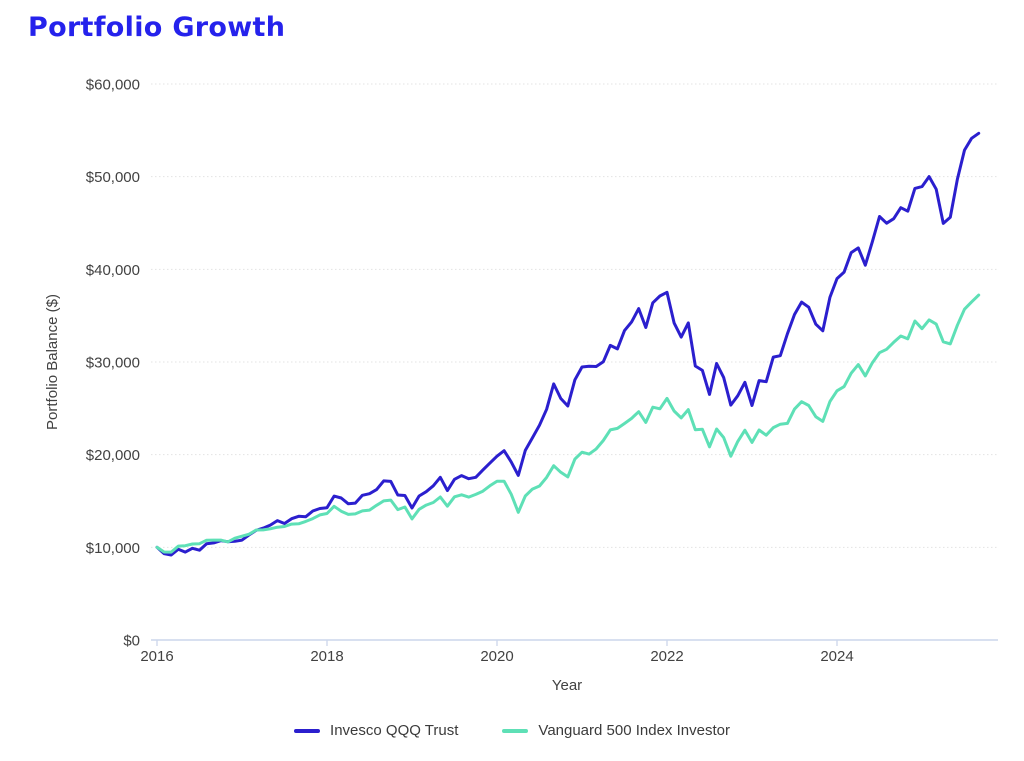 The height and width of the screenshot is (761, 1024). What do you see at coordinates (634, 730) in the screenshot?
I see `legend-label: Vanguard 500 Index Investor` at bounding box center [634, 730].